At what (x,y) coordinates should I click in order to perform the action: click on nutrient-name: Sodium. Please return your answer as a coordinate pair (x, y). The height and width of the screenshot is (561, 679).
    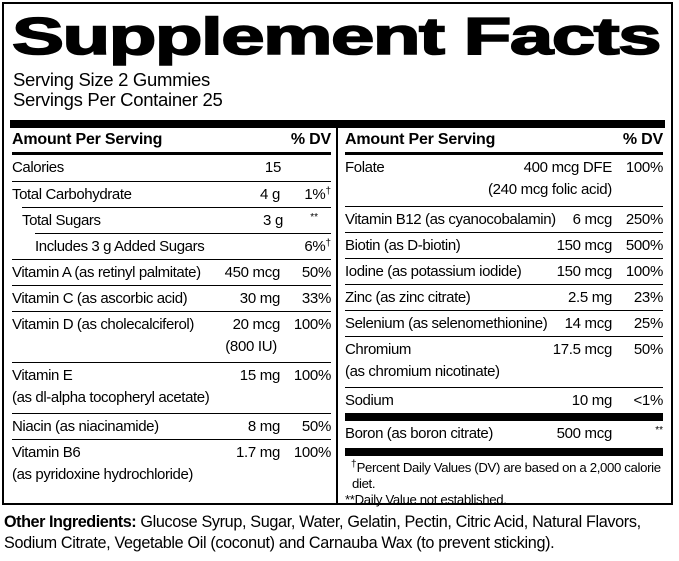
    Looking at the image, I should click on (369, 400).